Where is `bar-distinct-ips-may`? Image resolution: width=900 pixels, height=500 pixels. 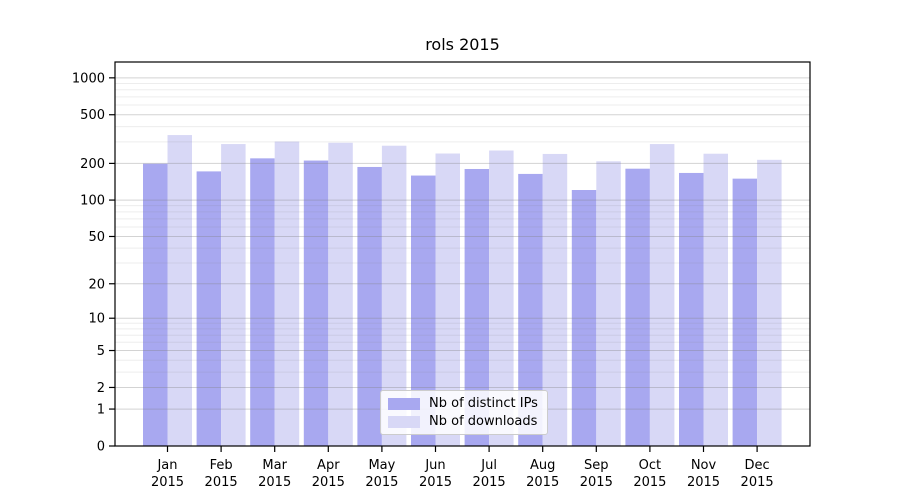
bar-distinct-ips-may is located at coordinates (369, 306).